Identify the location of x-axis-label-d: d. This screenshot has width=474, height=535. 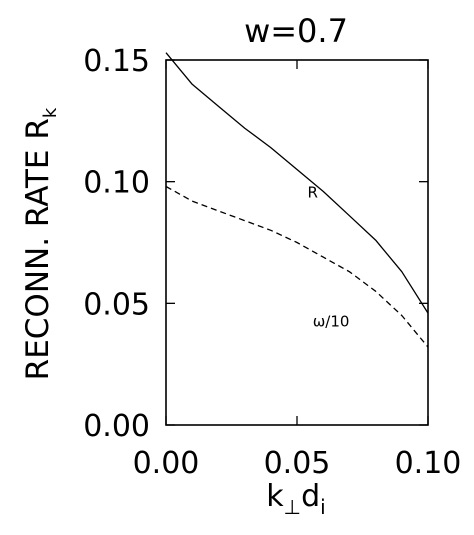
(310, 496).